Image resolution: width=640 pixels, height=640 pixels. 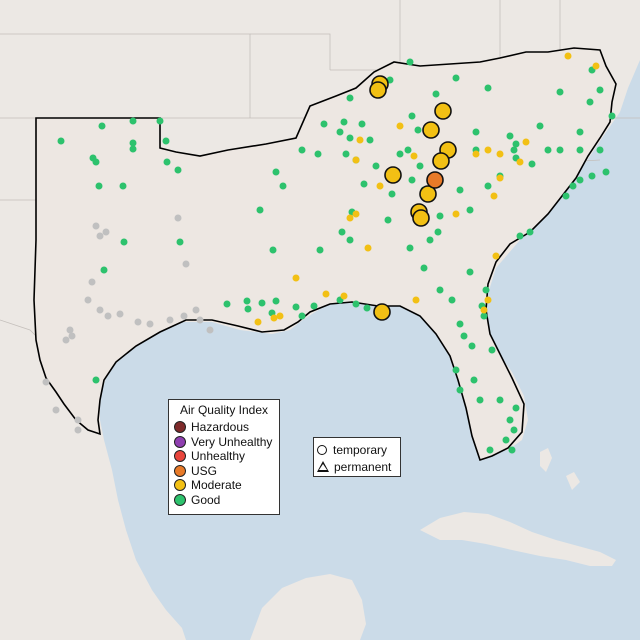 What do you see at coordinates (322, 449) in the screenshot?
I see `circle-icon` at bounding box center [322, 449].